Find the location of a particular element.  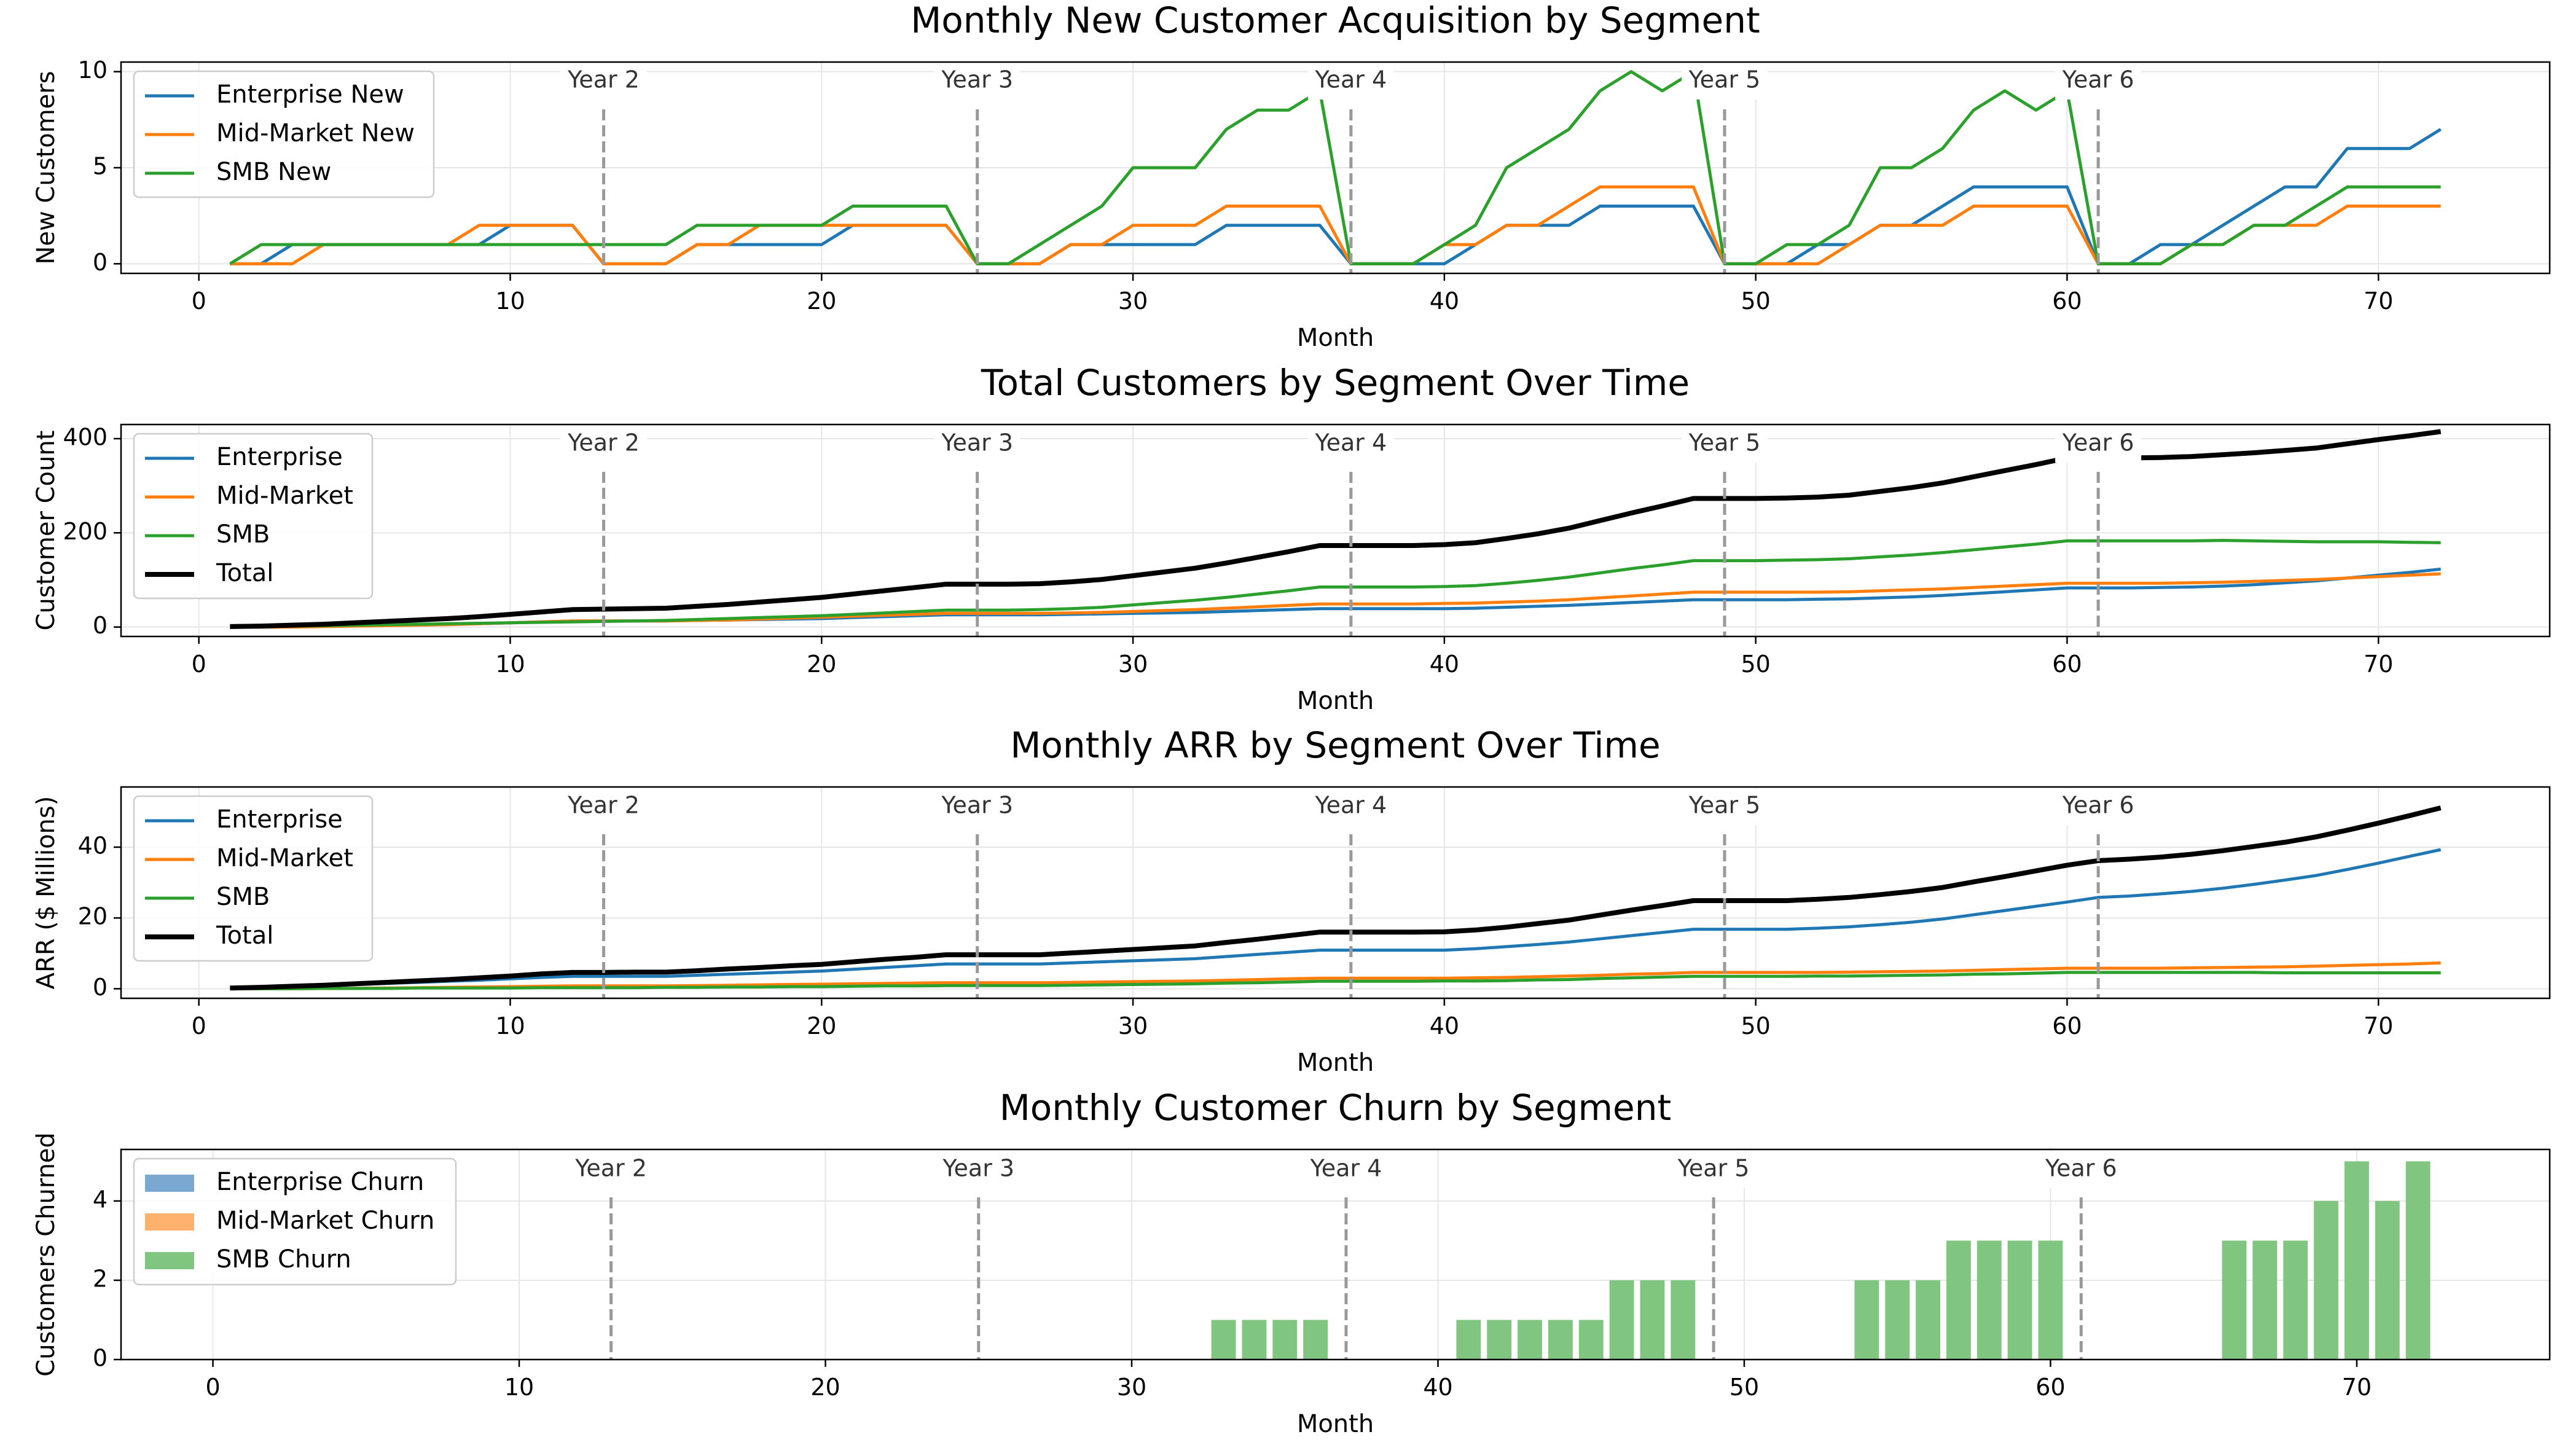

legend-label: Enterprise New is located at coordinates (310, 94).